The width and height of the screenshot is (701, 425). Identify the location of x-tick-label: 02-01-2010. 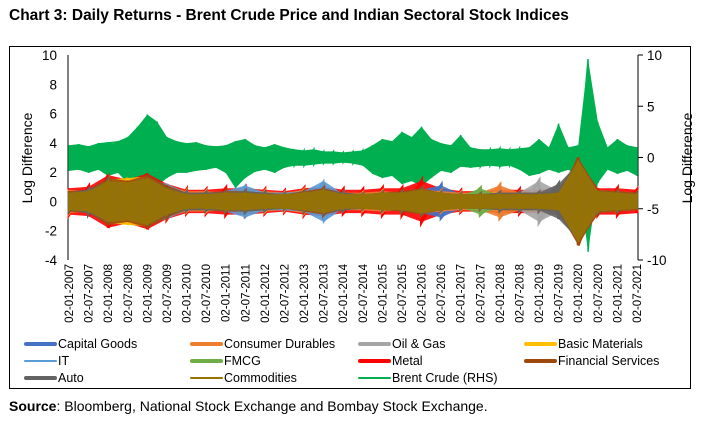
(188, 293).